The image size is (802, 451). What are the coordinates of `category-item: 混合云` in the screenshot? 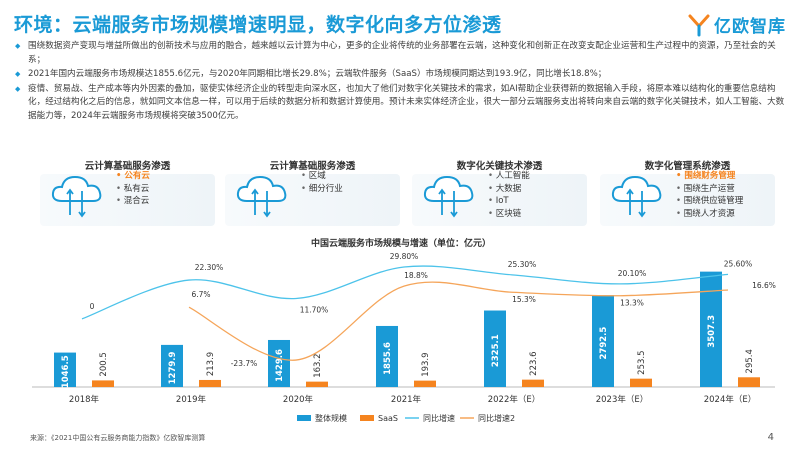 It's located at (133, 201).